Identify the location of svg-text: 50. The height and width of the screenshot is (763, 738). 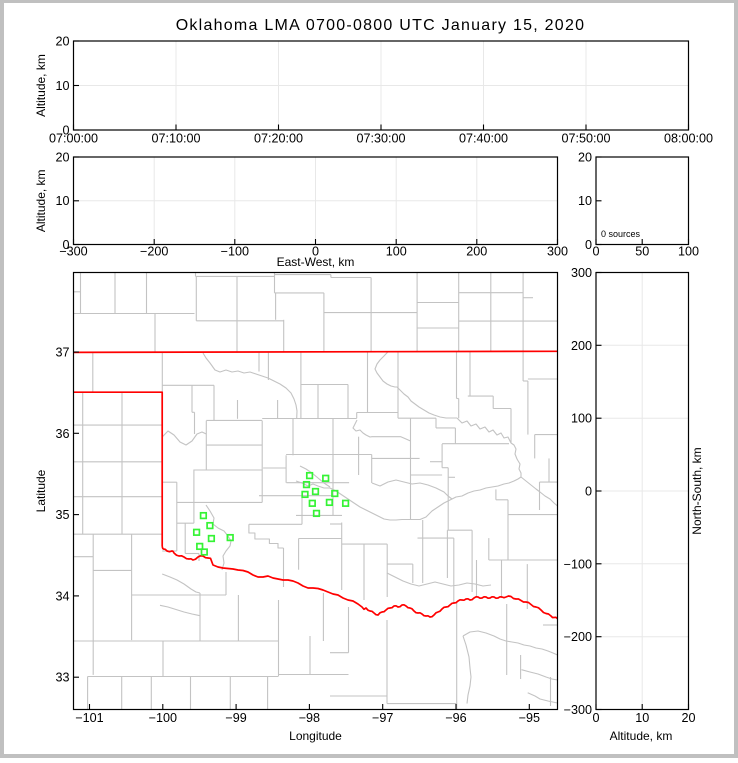
(642, 252).